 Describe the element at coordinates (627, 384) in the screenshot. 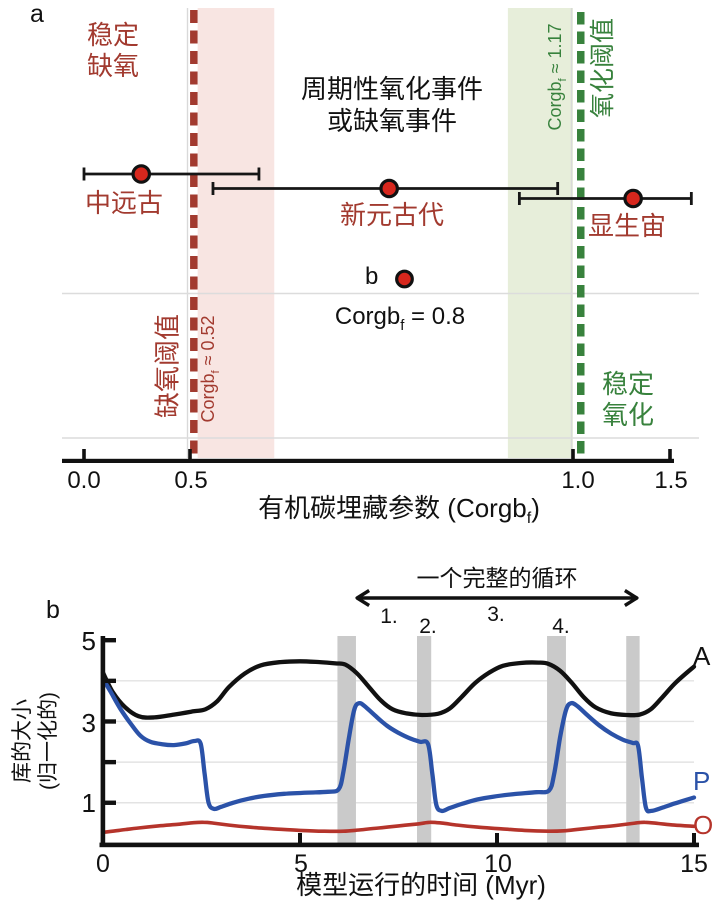

I see `stable-oxic-line1: 稳定` at that location.